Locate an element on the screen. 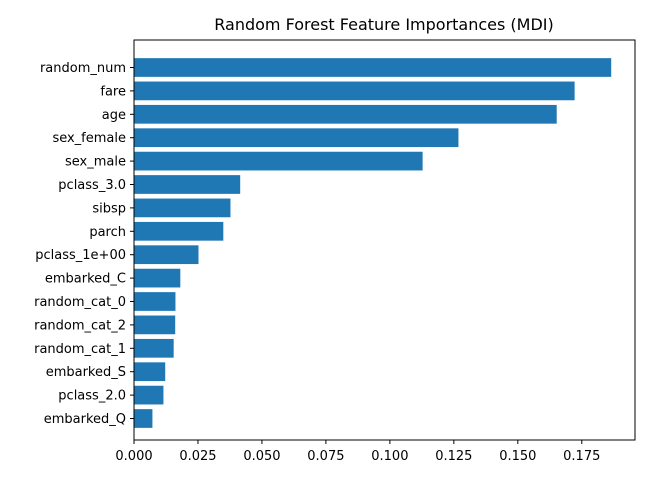 This screenshot has width=672, height=478. y-tick-label: age is located at coordinates (114, 115).